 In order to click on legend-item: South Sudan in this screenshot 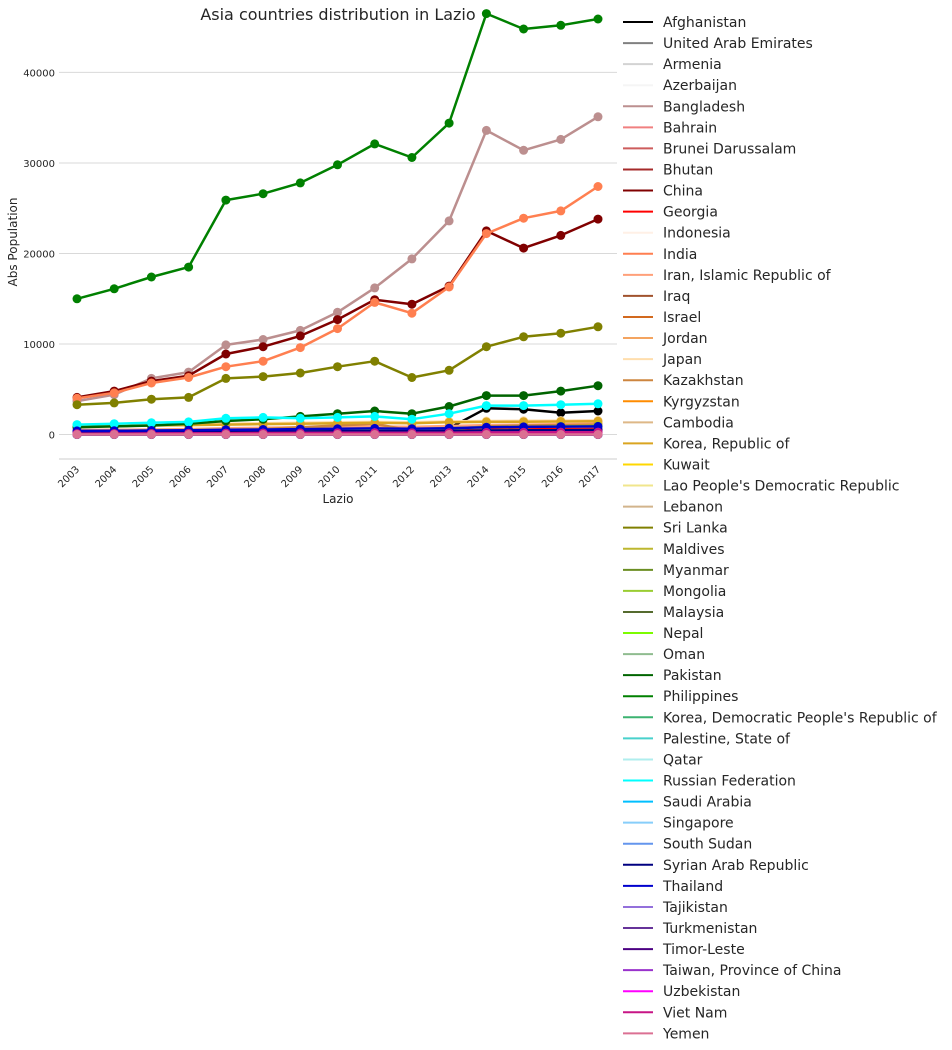, I will do `click(687, 845)`.